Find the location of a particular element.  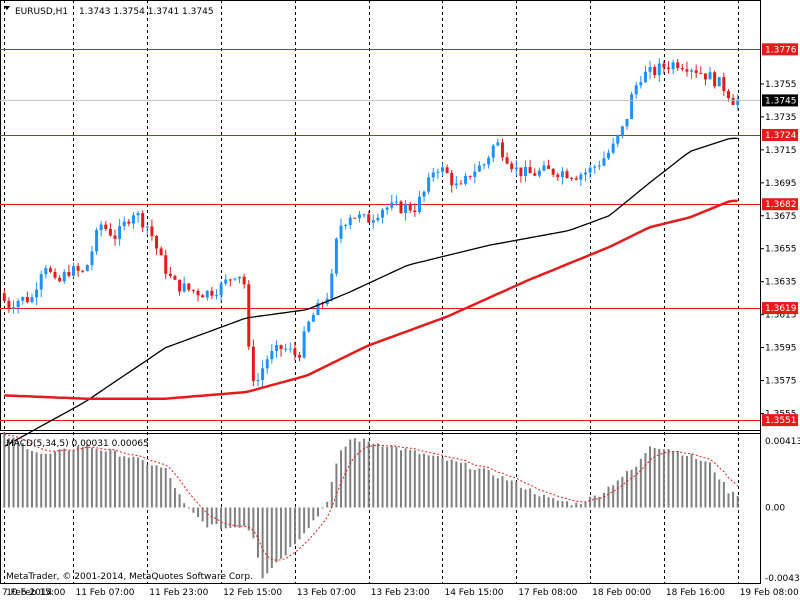

level-label: 1.3724 is located at coordinates (781, 136).